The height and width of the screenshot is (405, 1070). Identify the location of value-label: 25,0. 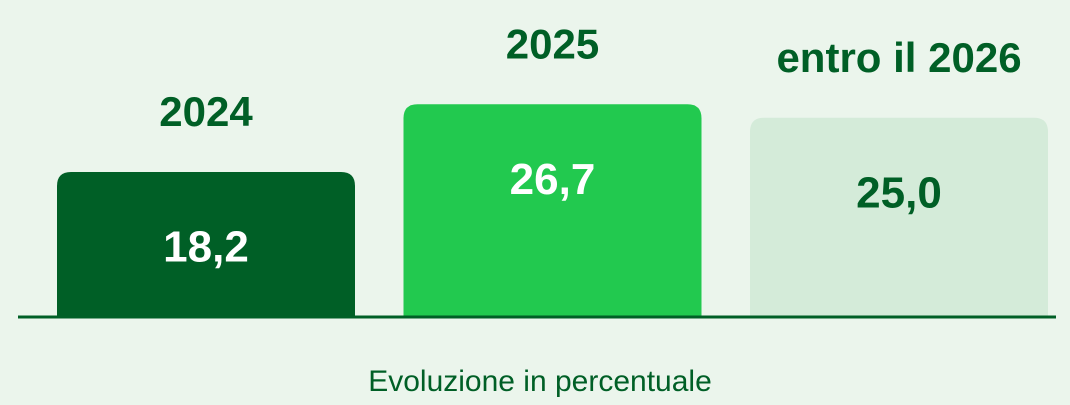
(899, 192).